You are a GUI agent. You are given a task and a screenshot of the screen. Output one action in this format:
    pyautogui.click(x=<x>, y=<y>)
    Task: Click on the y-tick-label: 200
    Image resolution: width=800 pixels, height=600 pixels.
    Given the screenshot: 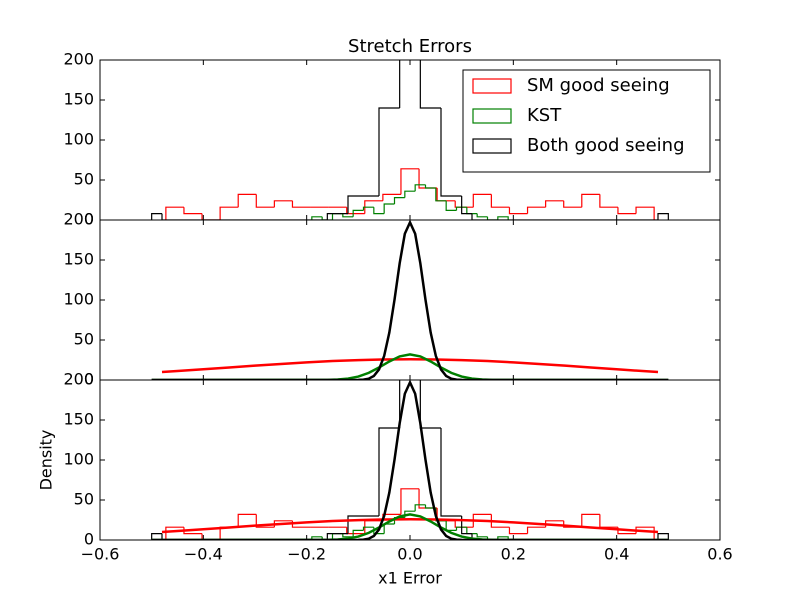 What is the action you would take?
    pyautogui.click(x=78, y=59)
    